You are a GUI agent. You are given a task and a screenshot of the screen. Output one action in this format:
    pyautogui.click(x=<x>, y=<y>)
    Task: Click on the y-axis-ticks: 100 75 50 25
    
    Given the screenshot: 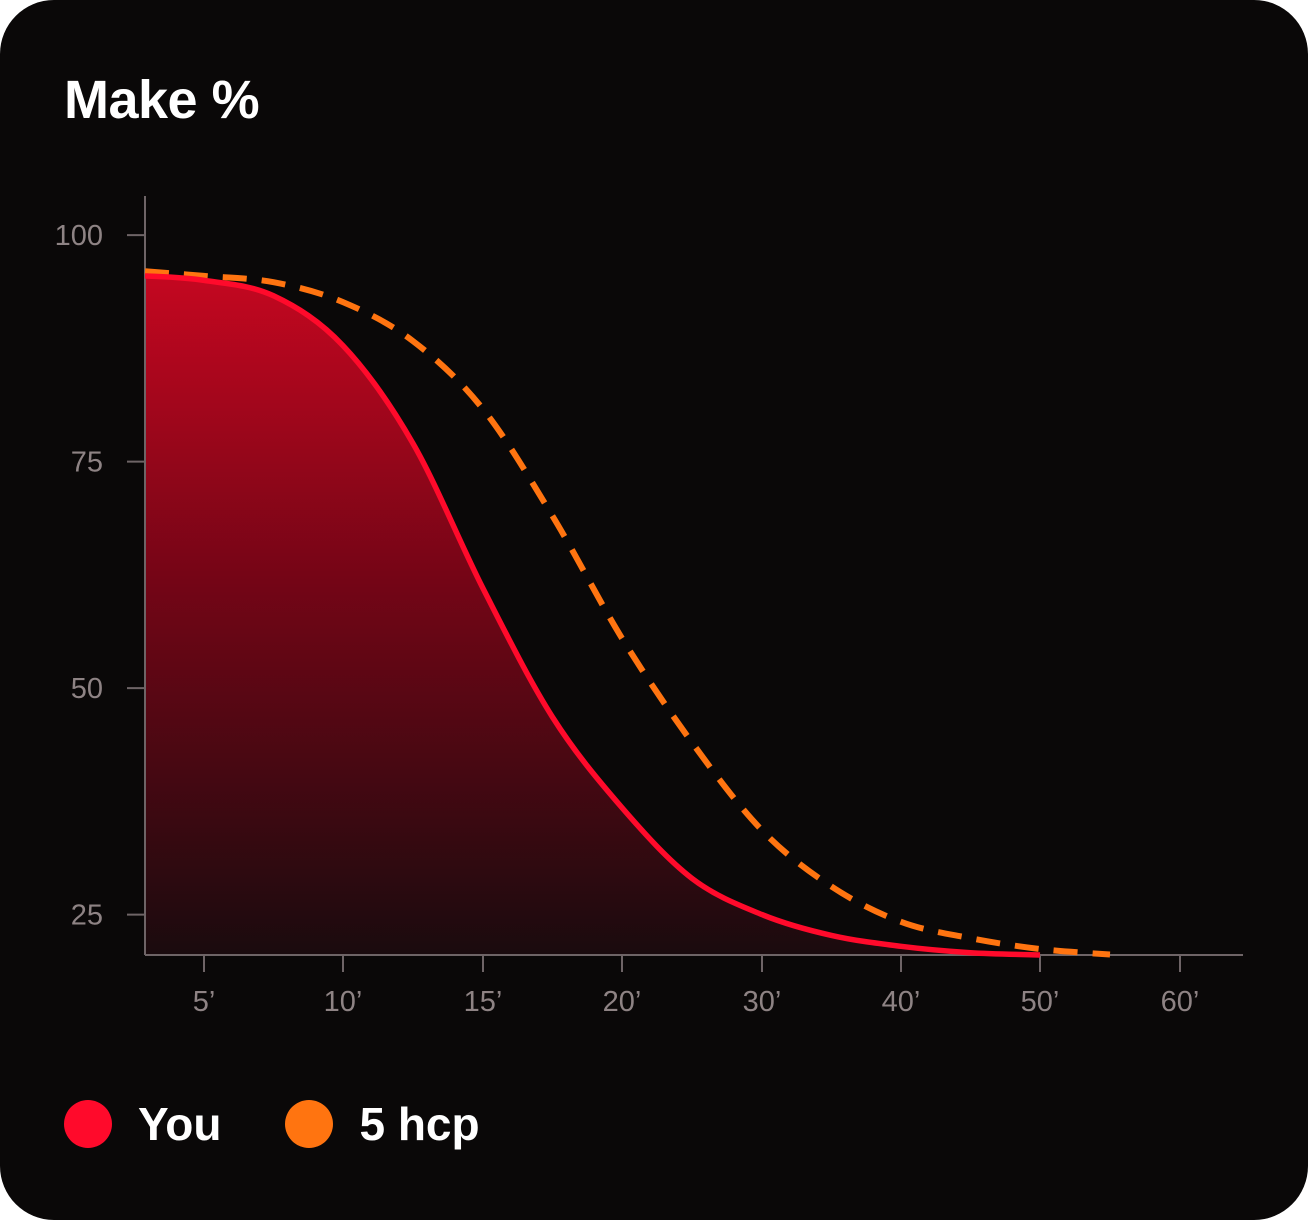 What is the action you would take?
    pyautogui.click(x=100, y=576)
    